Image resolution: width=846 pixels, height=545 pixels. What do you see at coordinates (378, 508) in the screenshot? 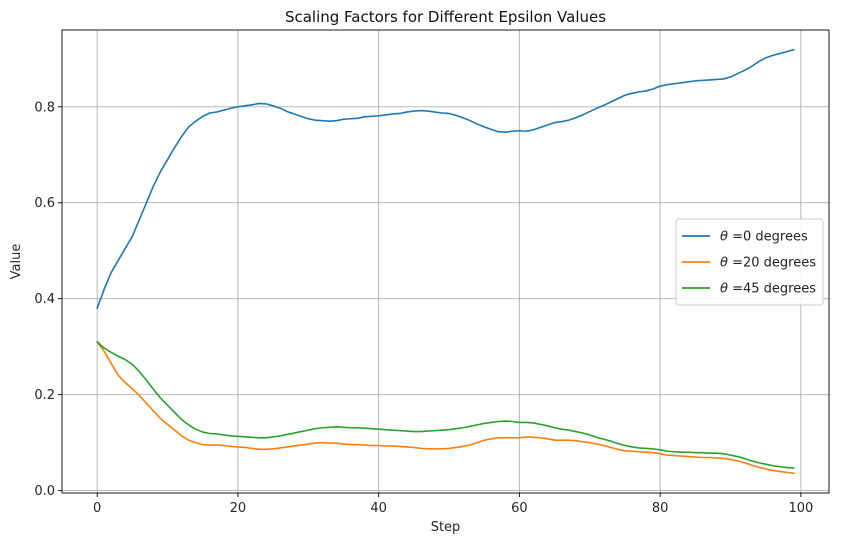
I see `x-tick-label: 40` at bounding box center [378, 508].